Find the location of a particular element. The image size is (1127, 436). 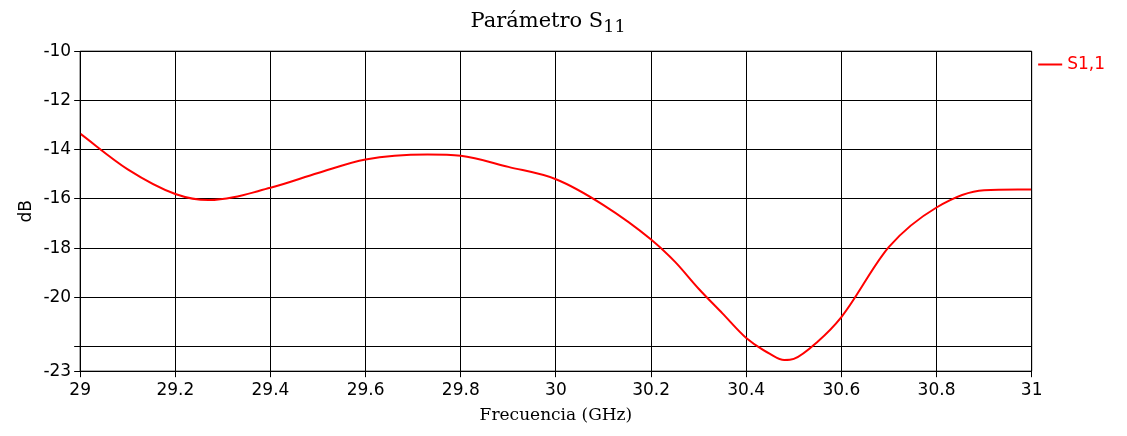

x-tick-label: 30 is located at coordinates (556, 388).